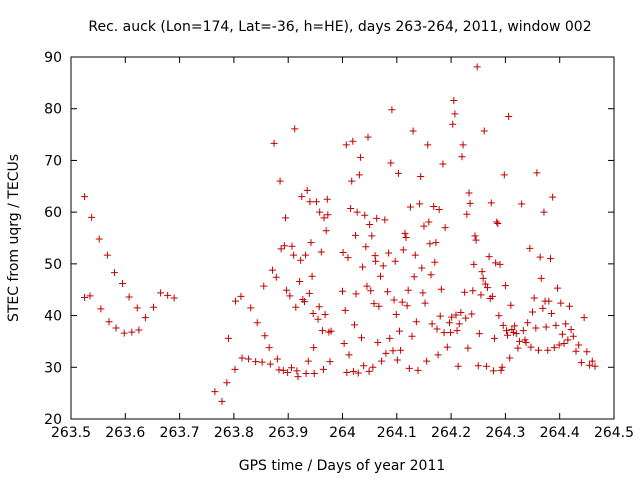  I want to click on x-tick-label: 264, so click(342, 433).